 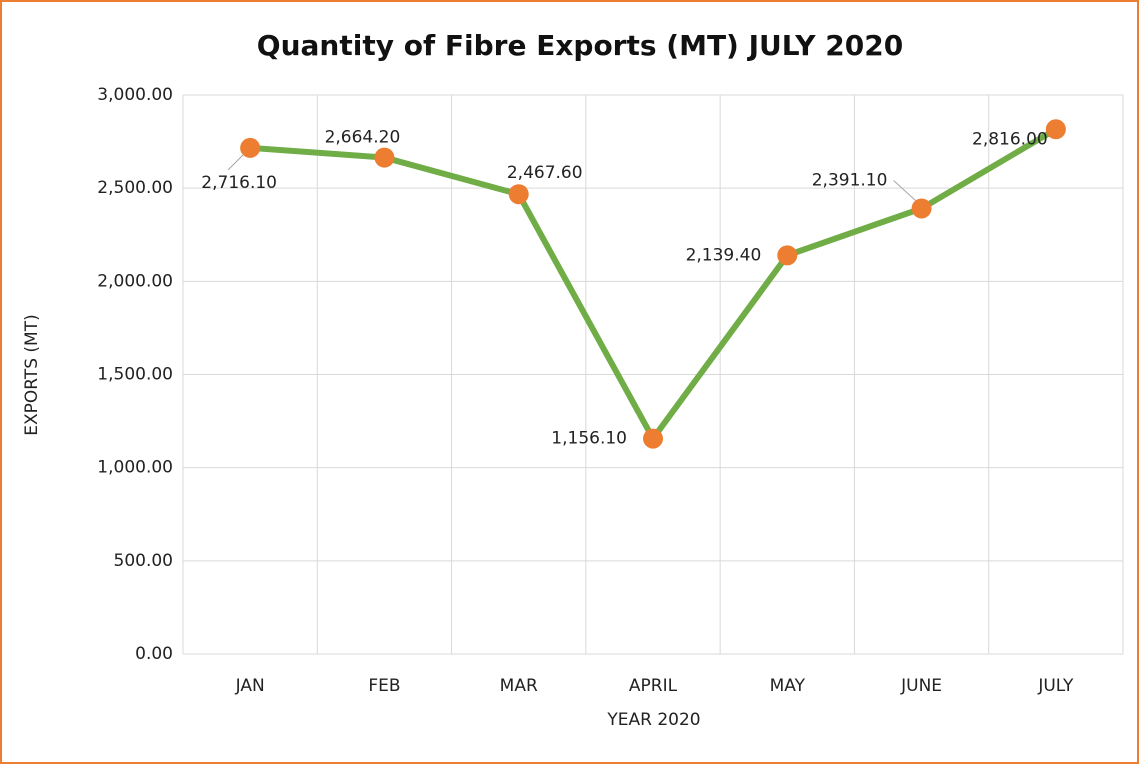 What do you see at coordinates (653, 720) in the screenshot?
I see `x-axis-title: YEAR 2020` at bounding box center [653, 720].